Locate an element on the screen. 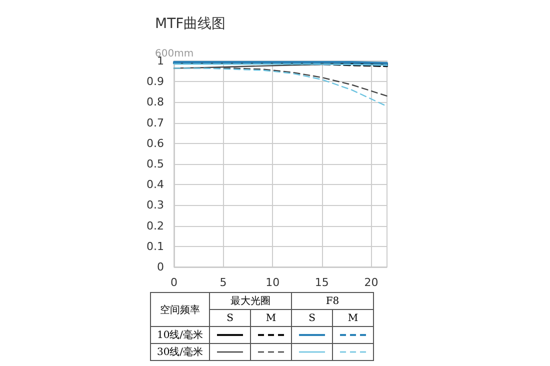 This screenshot has height=366, width=550. y-tick-label: 0.5 is located at coordinates (155, 164).